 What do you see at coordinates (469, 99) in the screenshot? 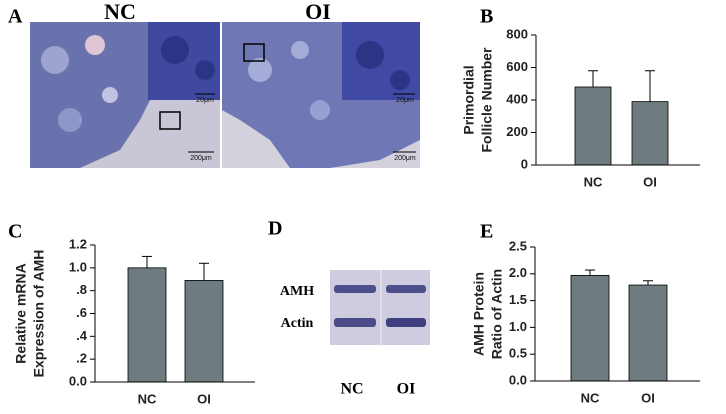
I see `y-axis-label: Primordial` at bounding box center [469, 99].